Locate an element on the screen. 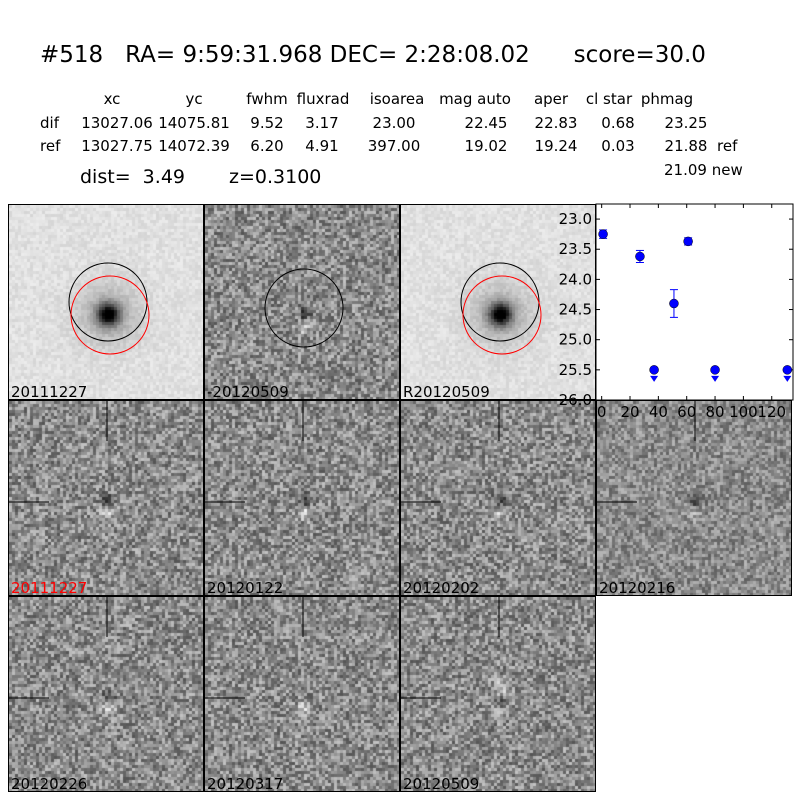  image-stamp: 20120202 is located at coordinates (498, 498).